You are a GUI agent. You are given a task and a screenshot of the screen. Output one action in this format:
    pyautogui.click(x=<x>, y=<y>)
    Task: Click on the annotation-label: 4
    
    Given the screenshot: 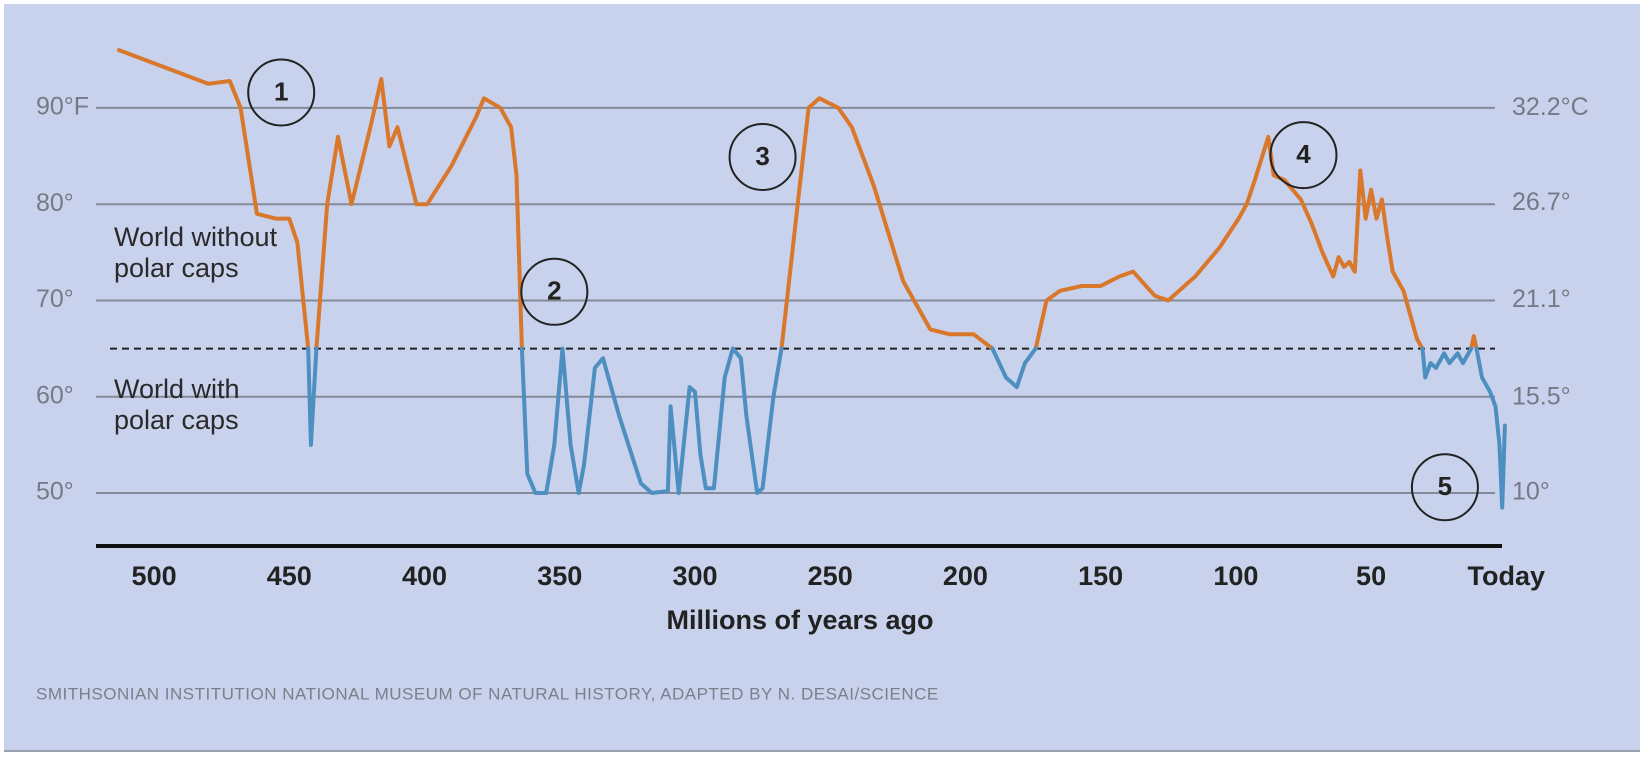 What is the action you would take?
    pyautogui.click(x=1303, y=154)
    